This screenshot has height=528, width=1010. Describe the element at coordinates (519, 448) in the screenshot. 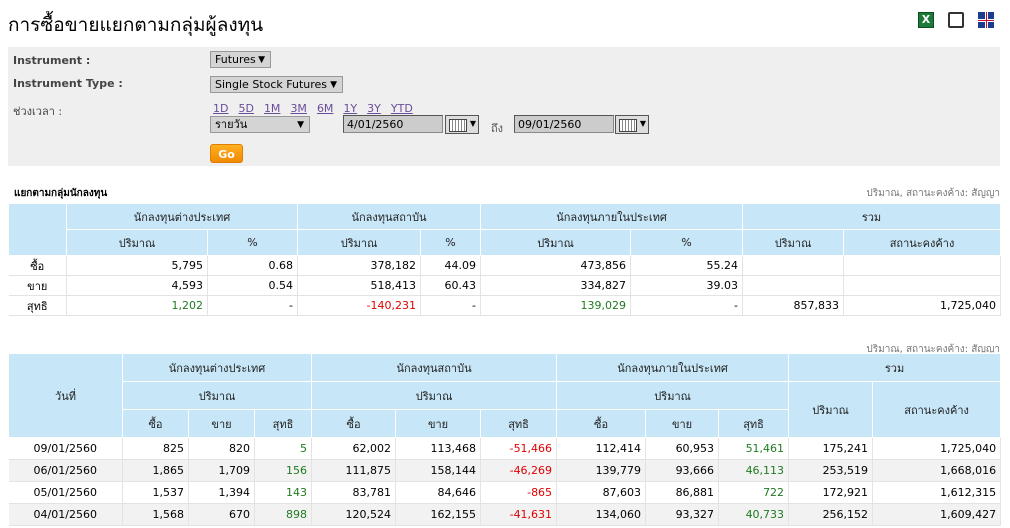

I see `cell: -51,466` at that location.